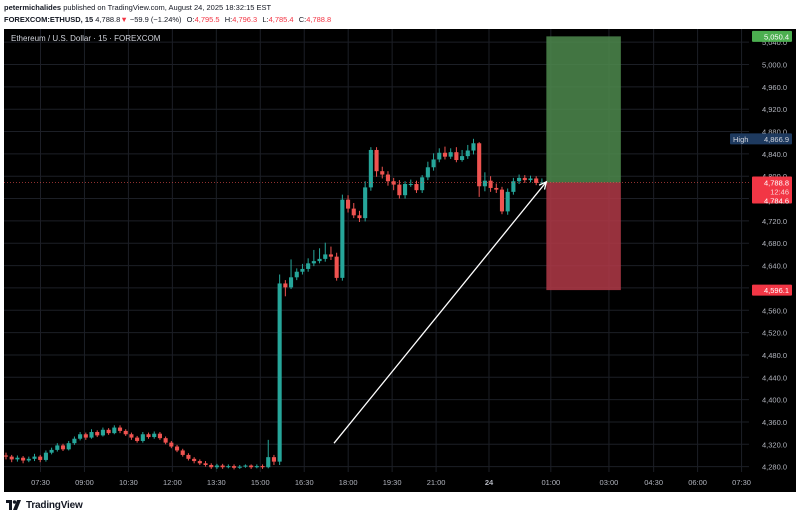 Image resolution: width=800 pixels, height=516 pixels. Describe the element at coordinates (772, 290) in the screenshot. I see `stop-price-label-bg` at that location.